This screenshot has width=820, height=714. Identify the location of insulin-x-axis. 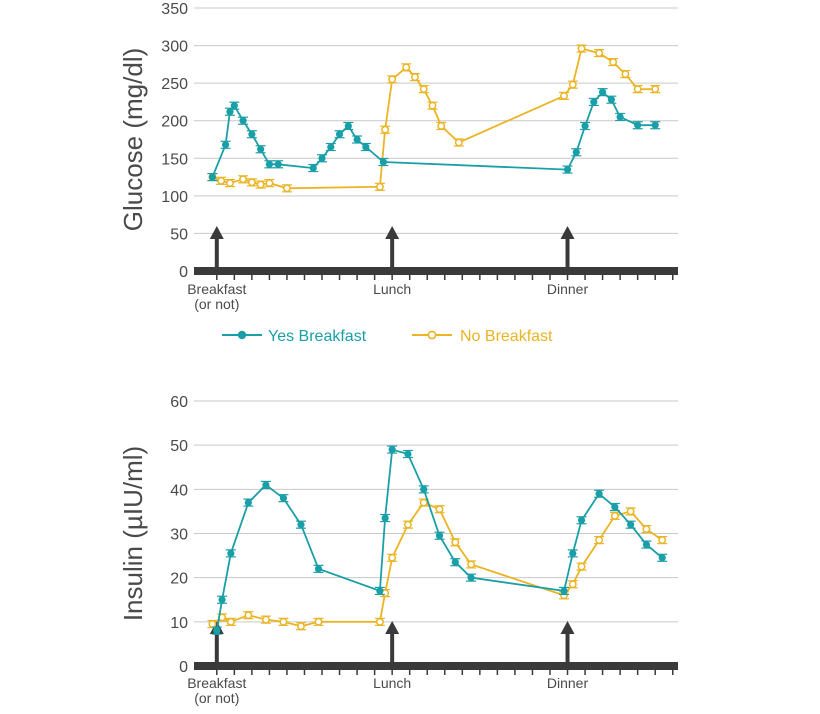
(436, 666).